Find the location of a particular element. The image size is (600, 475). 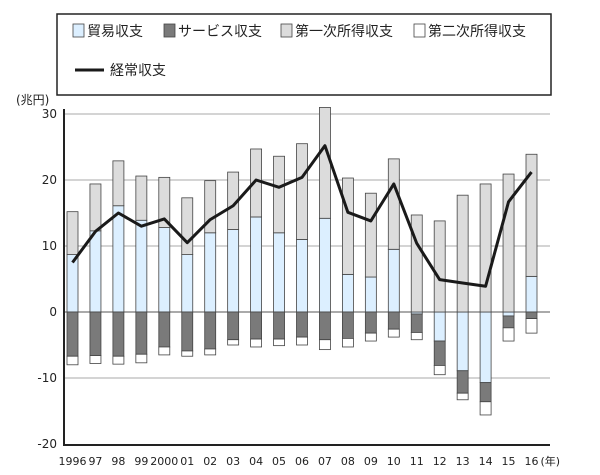

x-tick-label: 10 is located at coordinates (394, 461).